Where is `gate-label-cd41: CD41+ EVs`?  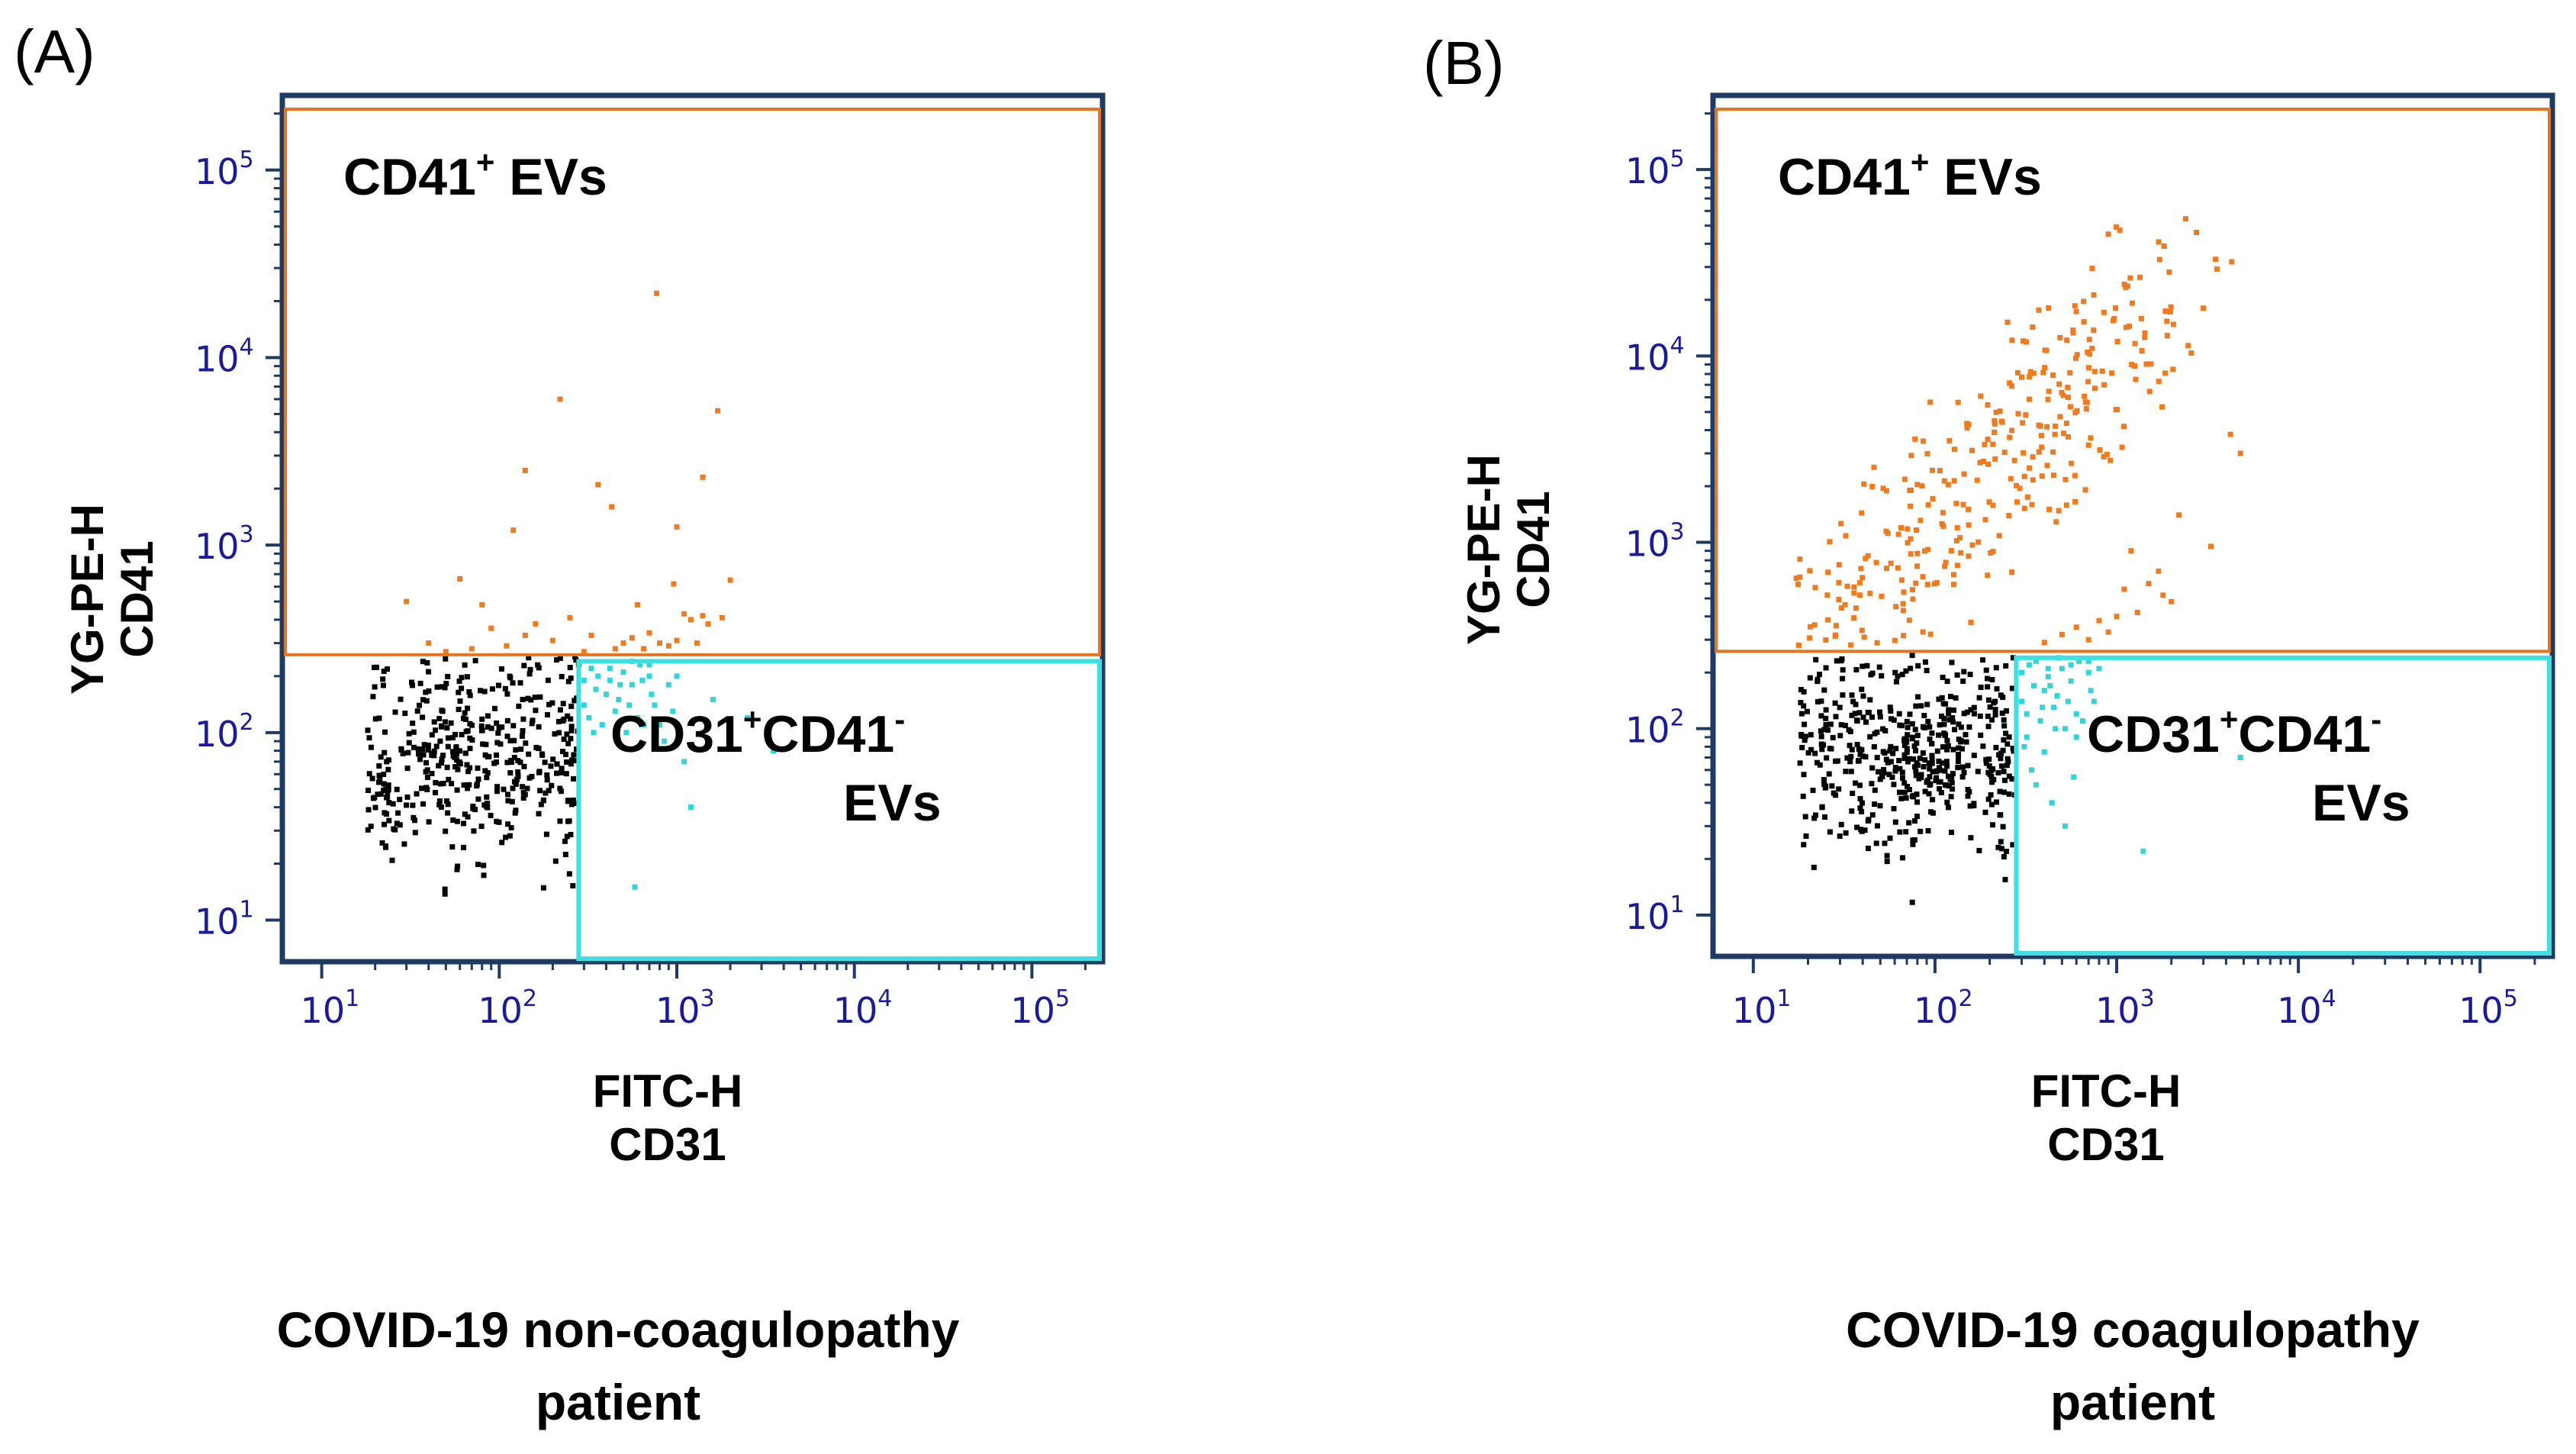 gate-label-cd41: CD41+ EVs is located at coordinates (475, 175).